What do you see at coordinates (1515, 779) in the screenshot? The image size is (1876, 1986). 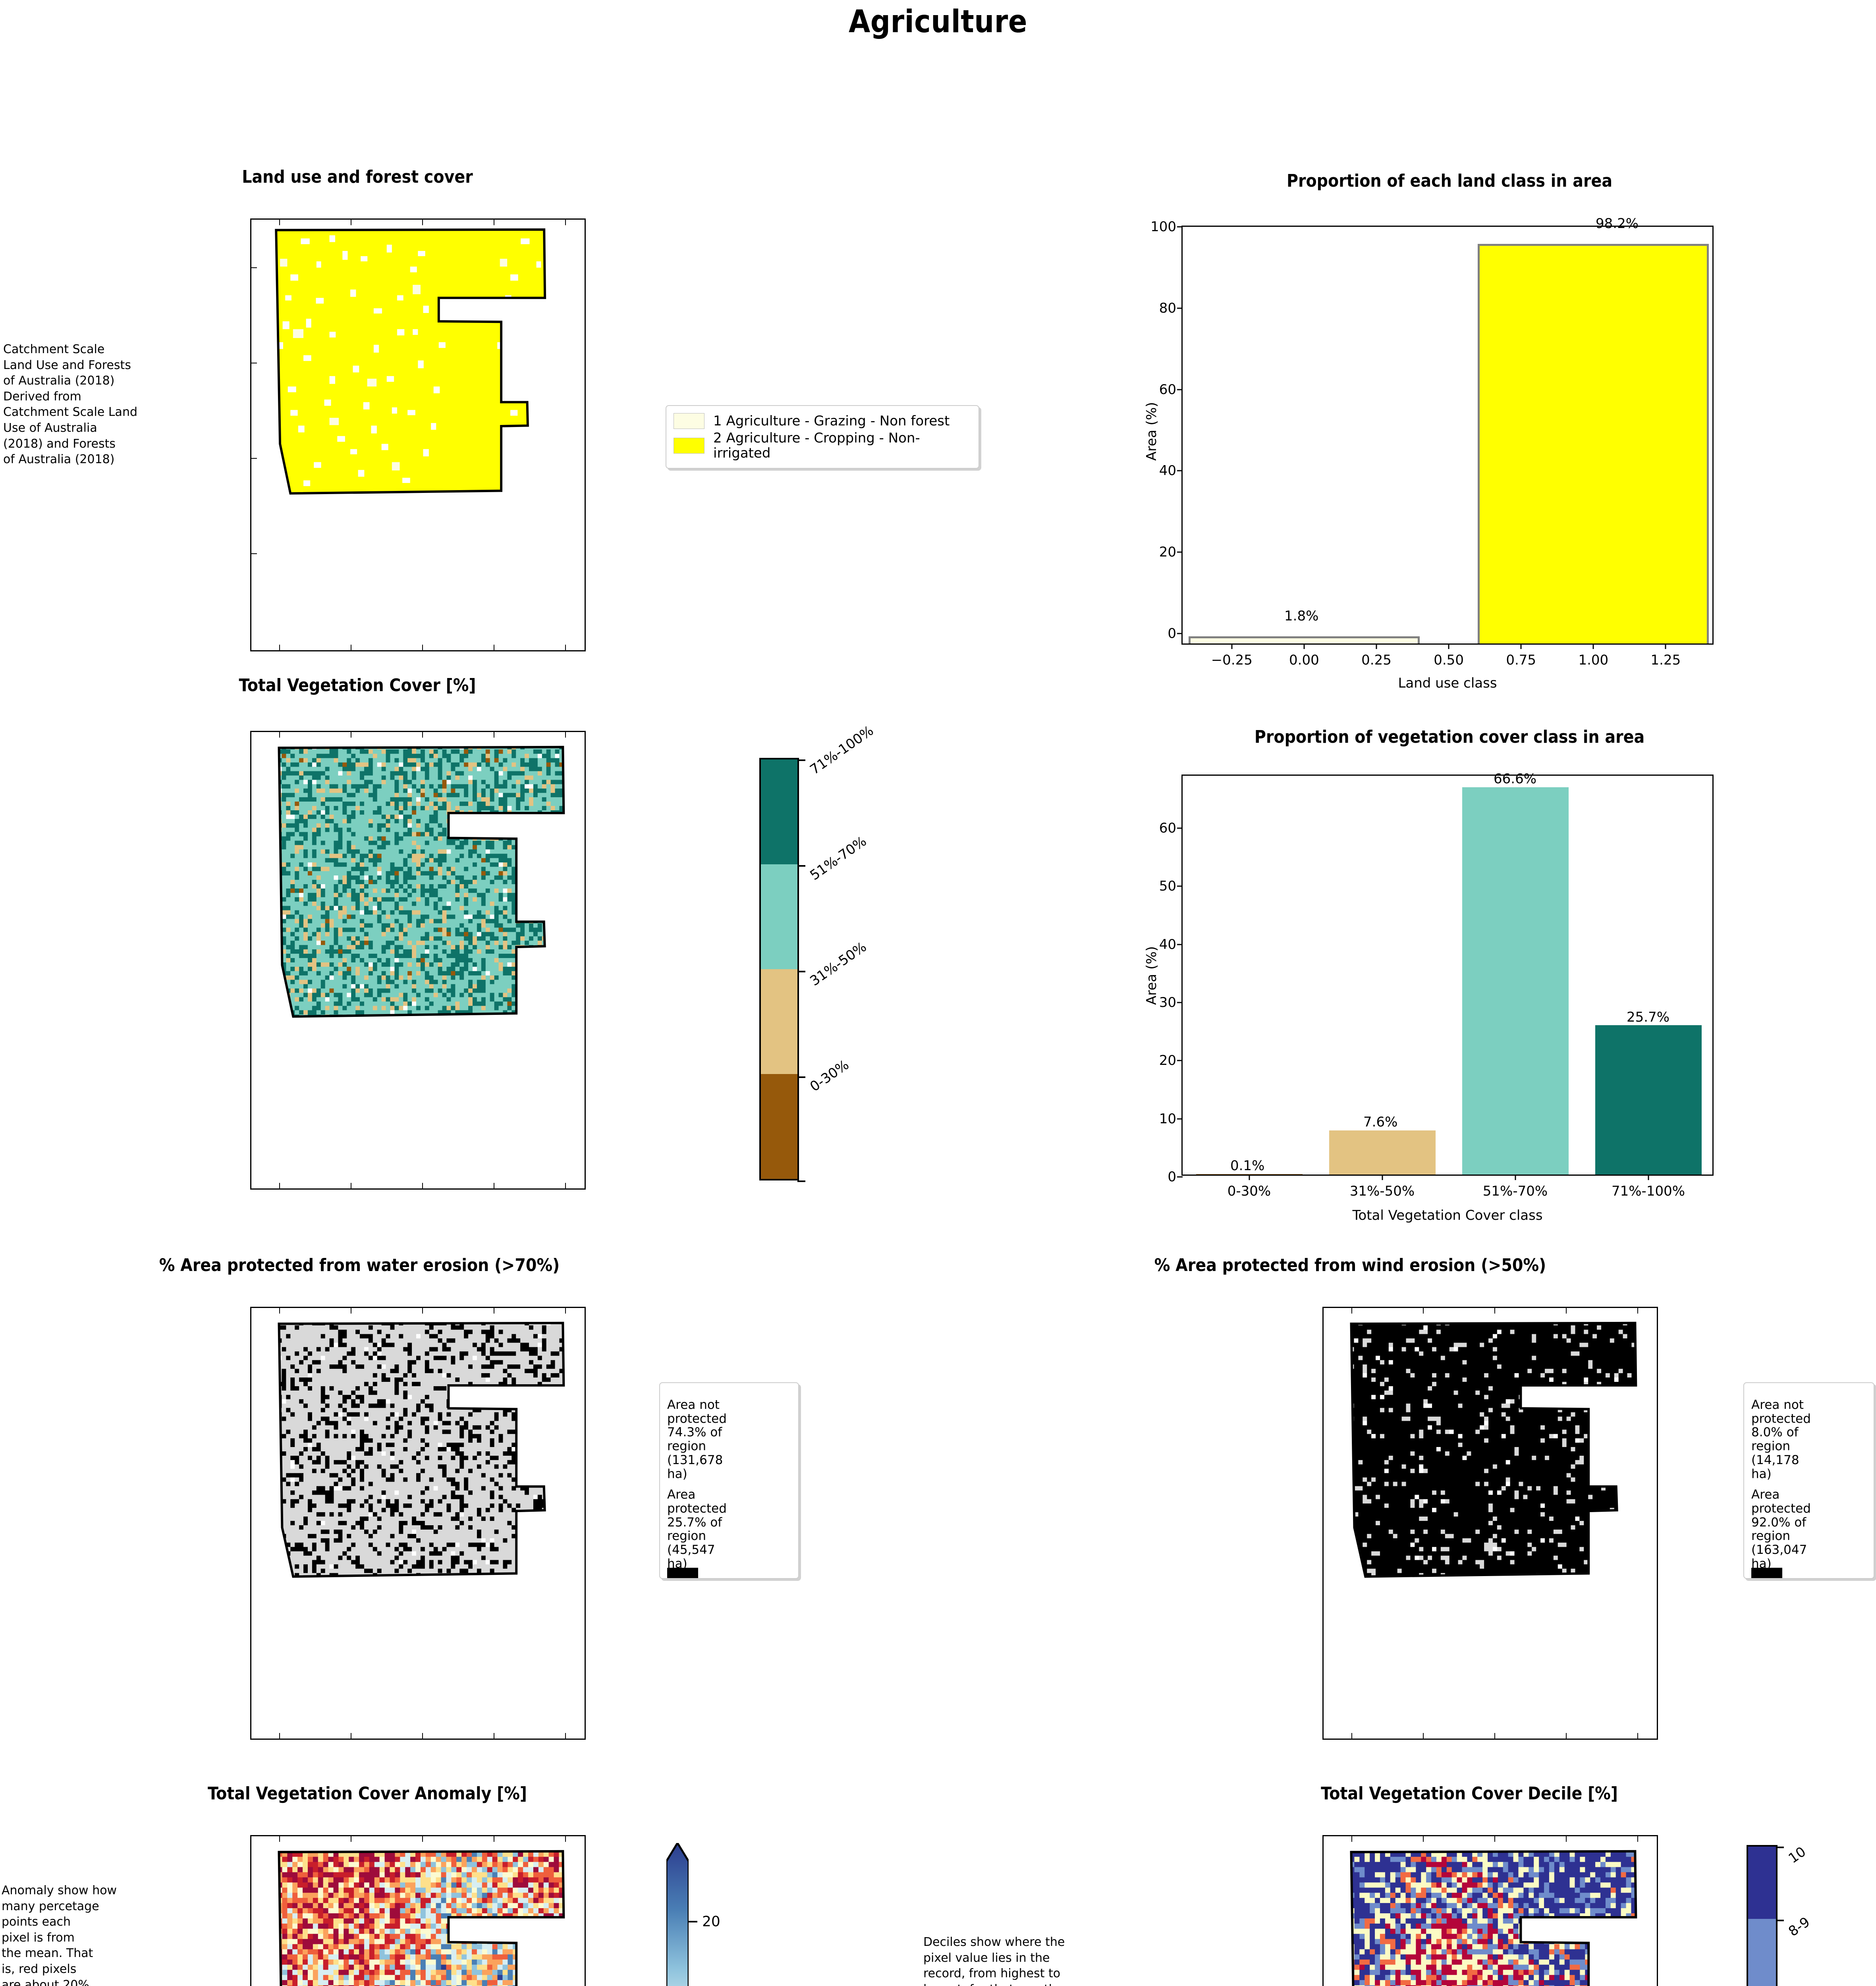 I see `bar-value-51-70: 66.6%` at bounding box center [1515, 779].